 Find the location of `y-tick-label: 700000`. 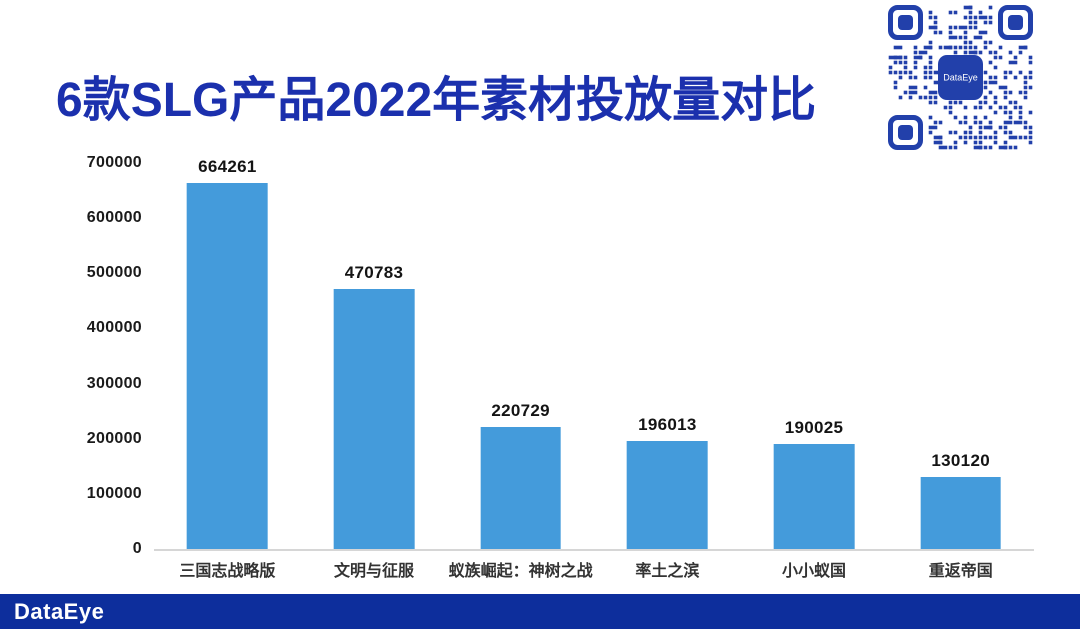

y-tick-label: 700000 is located at coordinates (114, 162).